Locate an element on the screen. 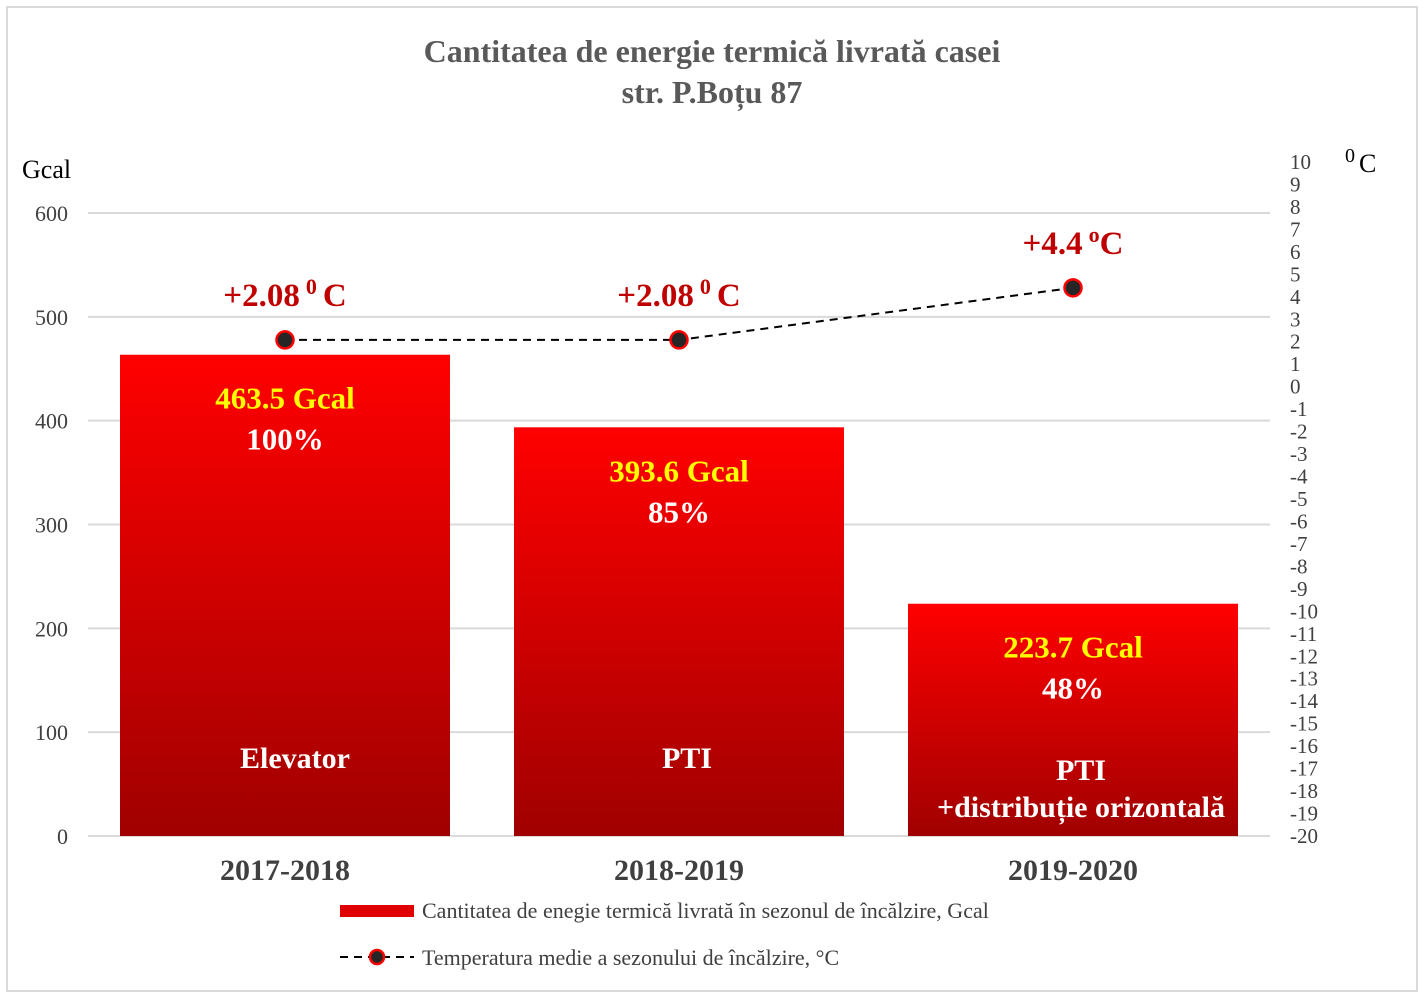 Image resolution: width=1426 pixels, height=1000 pixels. y-tick-right: 4 is located at coordinates (1295, 297).